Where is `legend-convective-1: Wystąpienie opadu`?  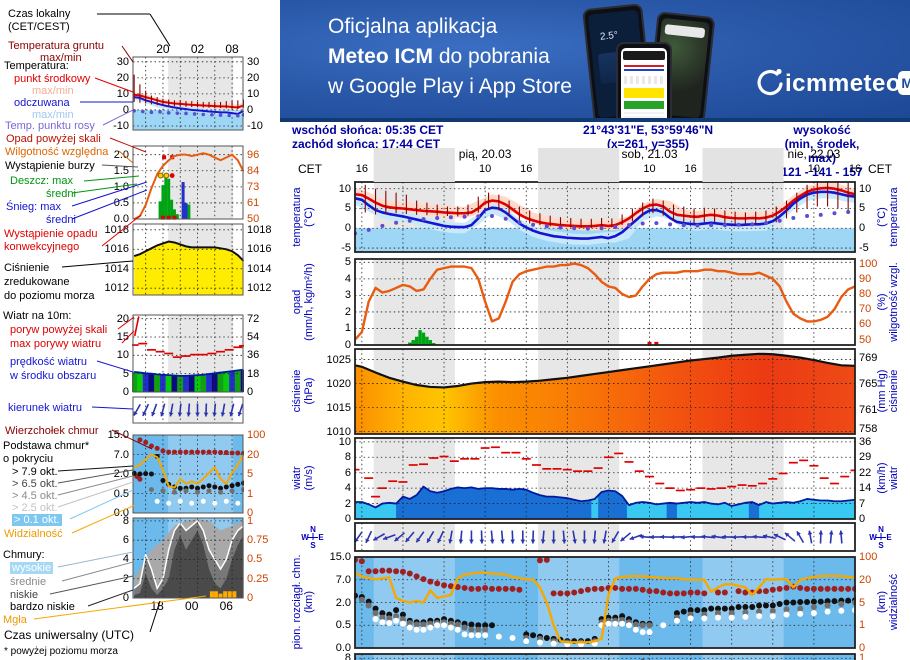
legend-convective-1: Wystąpienie opadu is located at coordinates (51, 234).